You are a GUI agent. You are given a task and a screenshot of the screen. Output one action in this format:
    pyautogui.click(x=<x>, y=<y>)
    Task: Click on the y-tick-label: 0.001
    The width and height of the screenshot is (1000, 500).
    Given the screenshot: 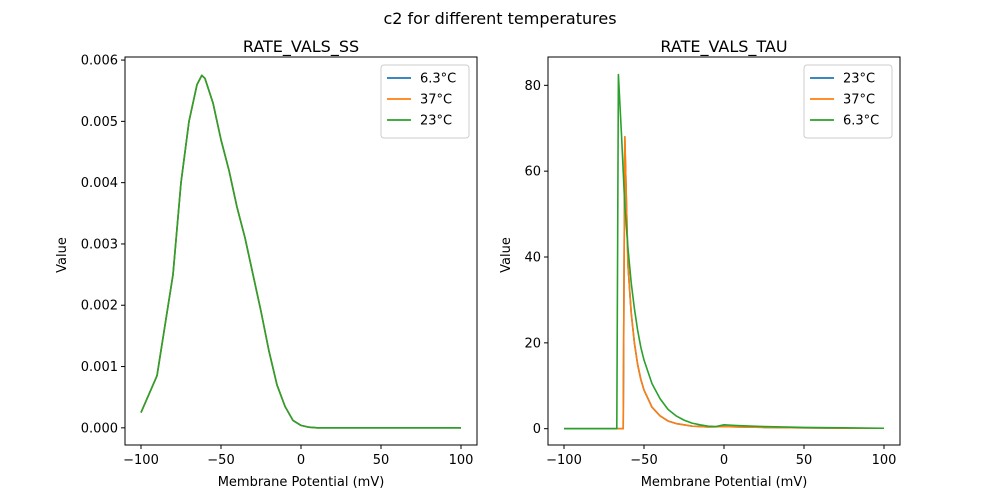 What is the action you would take?
    pyautogui.click(x=99, y=367)
    